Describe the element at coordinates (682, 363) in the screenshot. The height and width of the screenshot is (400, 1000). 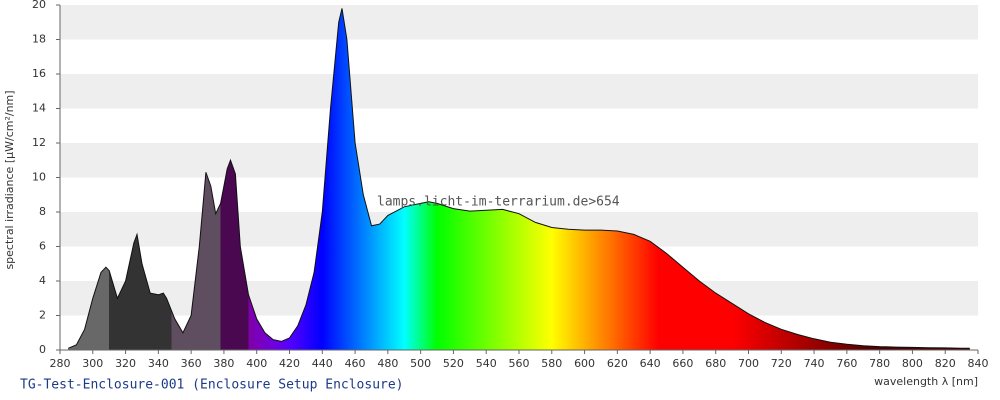
I see `x-tick-label: 660` at that location.